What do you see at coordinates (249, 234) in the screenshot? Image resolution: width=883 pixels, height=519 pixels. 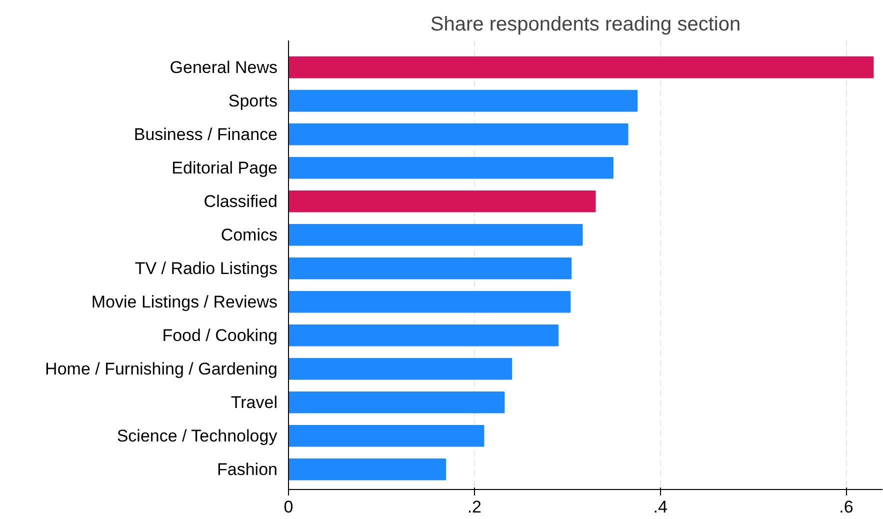 I see `y-tick-label: Comics` at bounding box center [249, 234].